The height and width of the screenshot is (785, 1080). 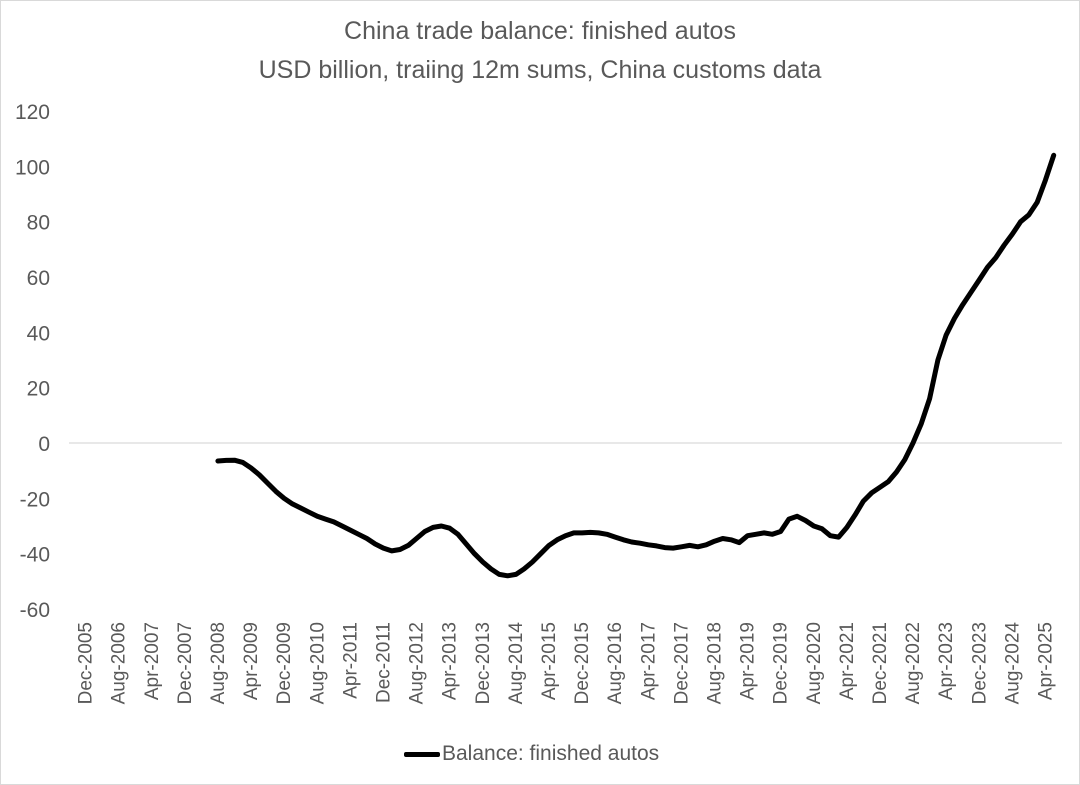 I want to click on x-tick-label: Aug-2008, so click(x=218, y=663).